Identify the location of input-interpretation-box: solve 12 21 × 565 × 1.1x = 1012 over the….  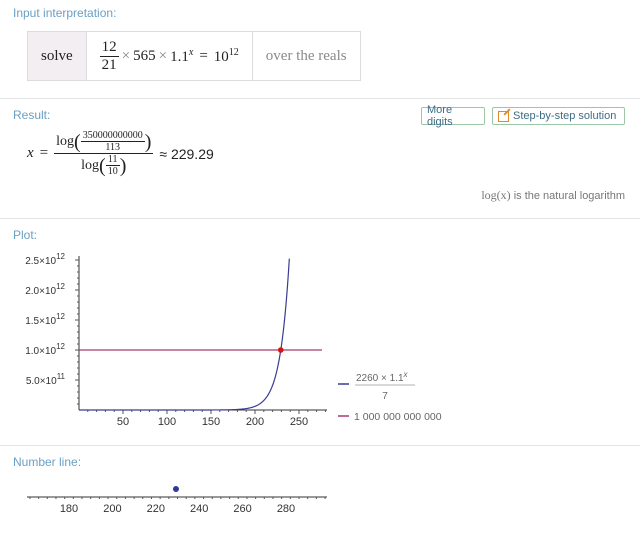
(194, 56).